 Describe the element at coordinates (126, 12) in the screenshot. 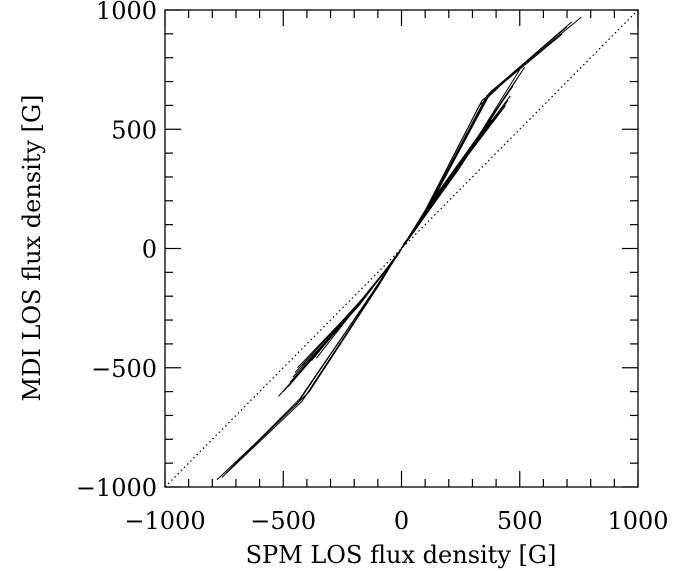

I see `y-tick-label: 1000` at that location.